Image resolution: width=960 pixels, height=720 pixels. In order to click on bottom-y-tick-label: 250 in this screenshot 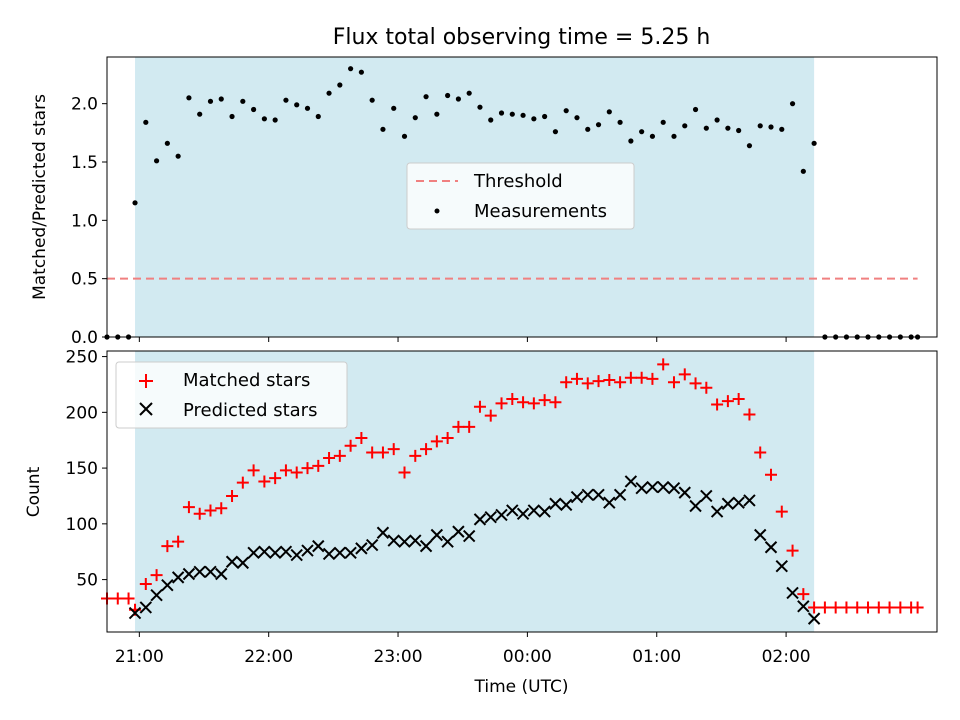, I will do `click(82, 358)`.